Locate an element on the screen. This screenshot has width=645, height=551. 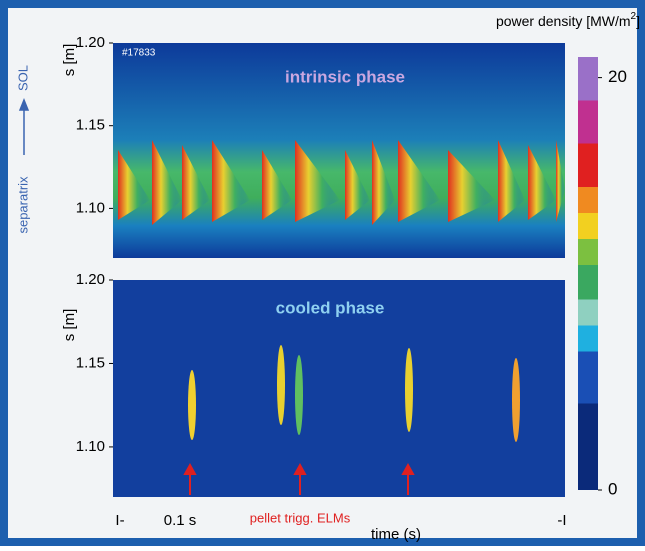
colorbar-tick-label: 0 is located at coordinates (612, 488).